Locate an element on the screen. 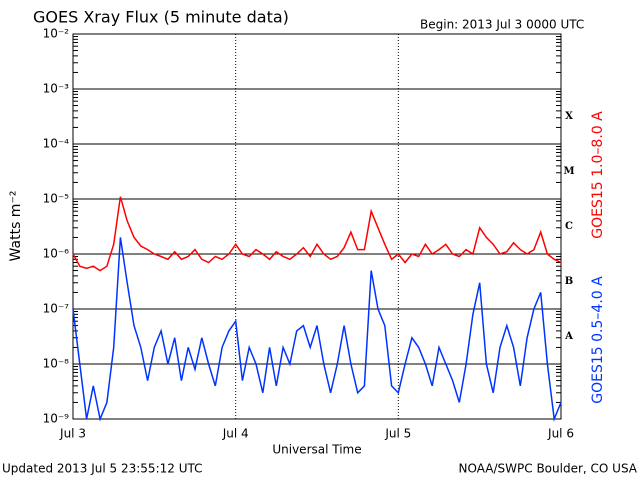 The height and width of the screenshot is (480, 640). chart-subtitle: Begin: 2013 Jul 3 0000 UTC is located at coordinates (502, 25).